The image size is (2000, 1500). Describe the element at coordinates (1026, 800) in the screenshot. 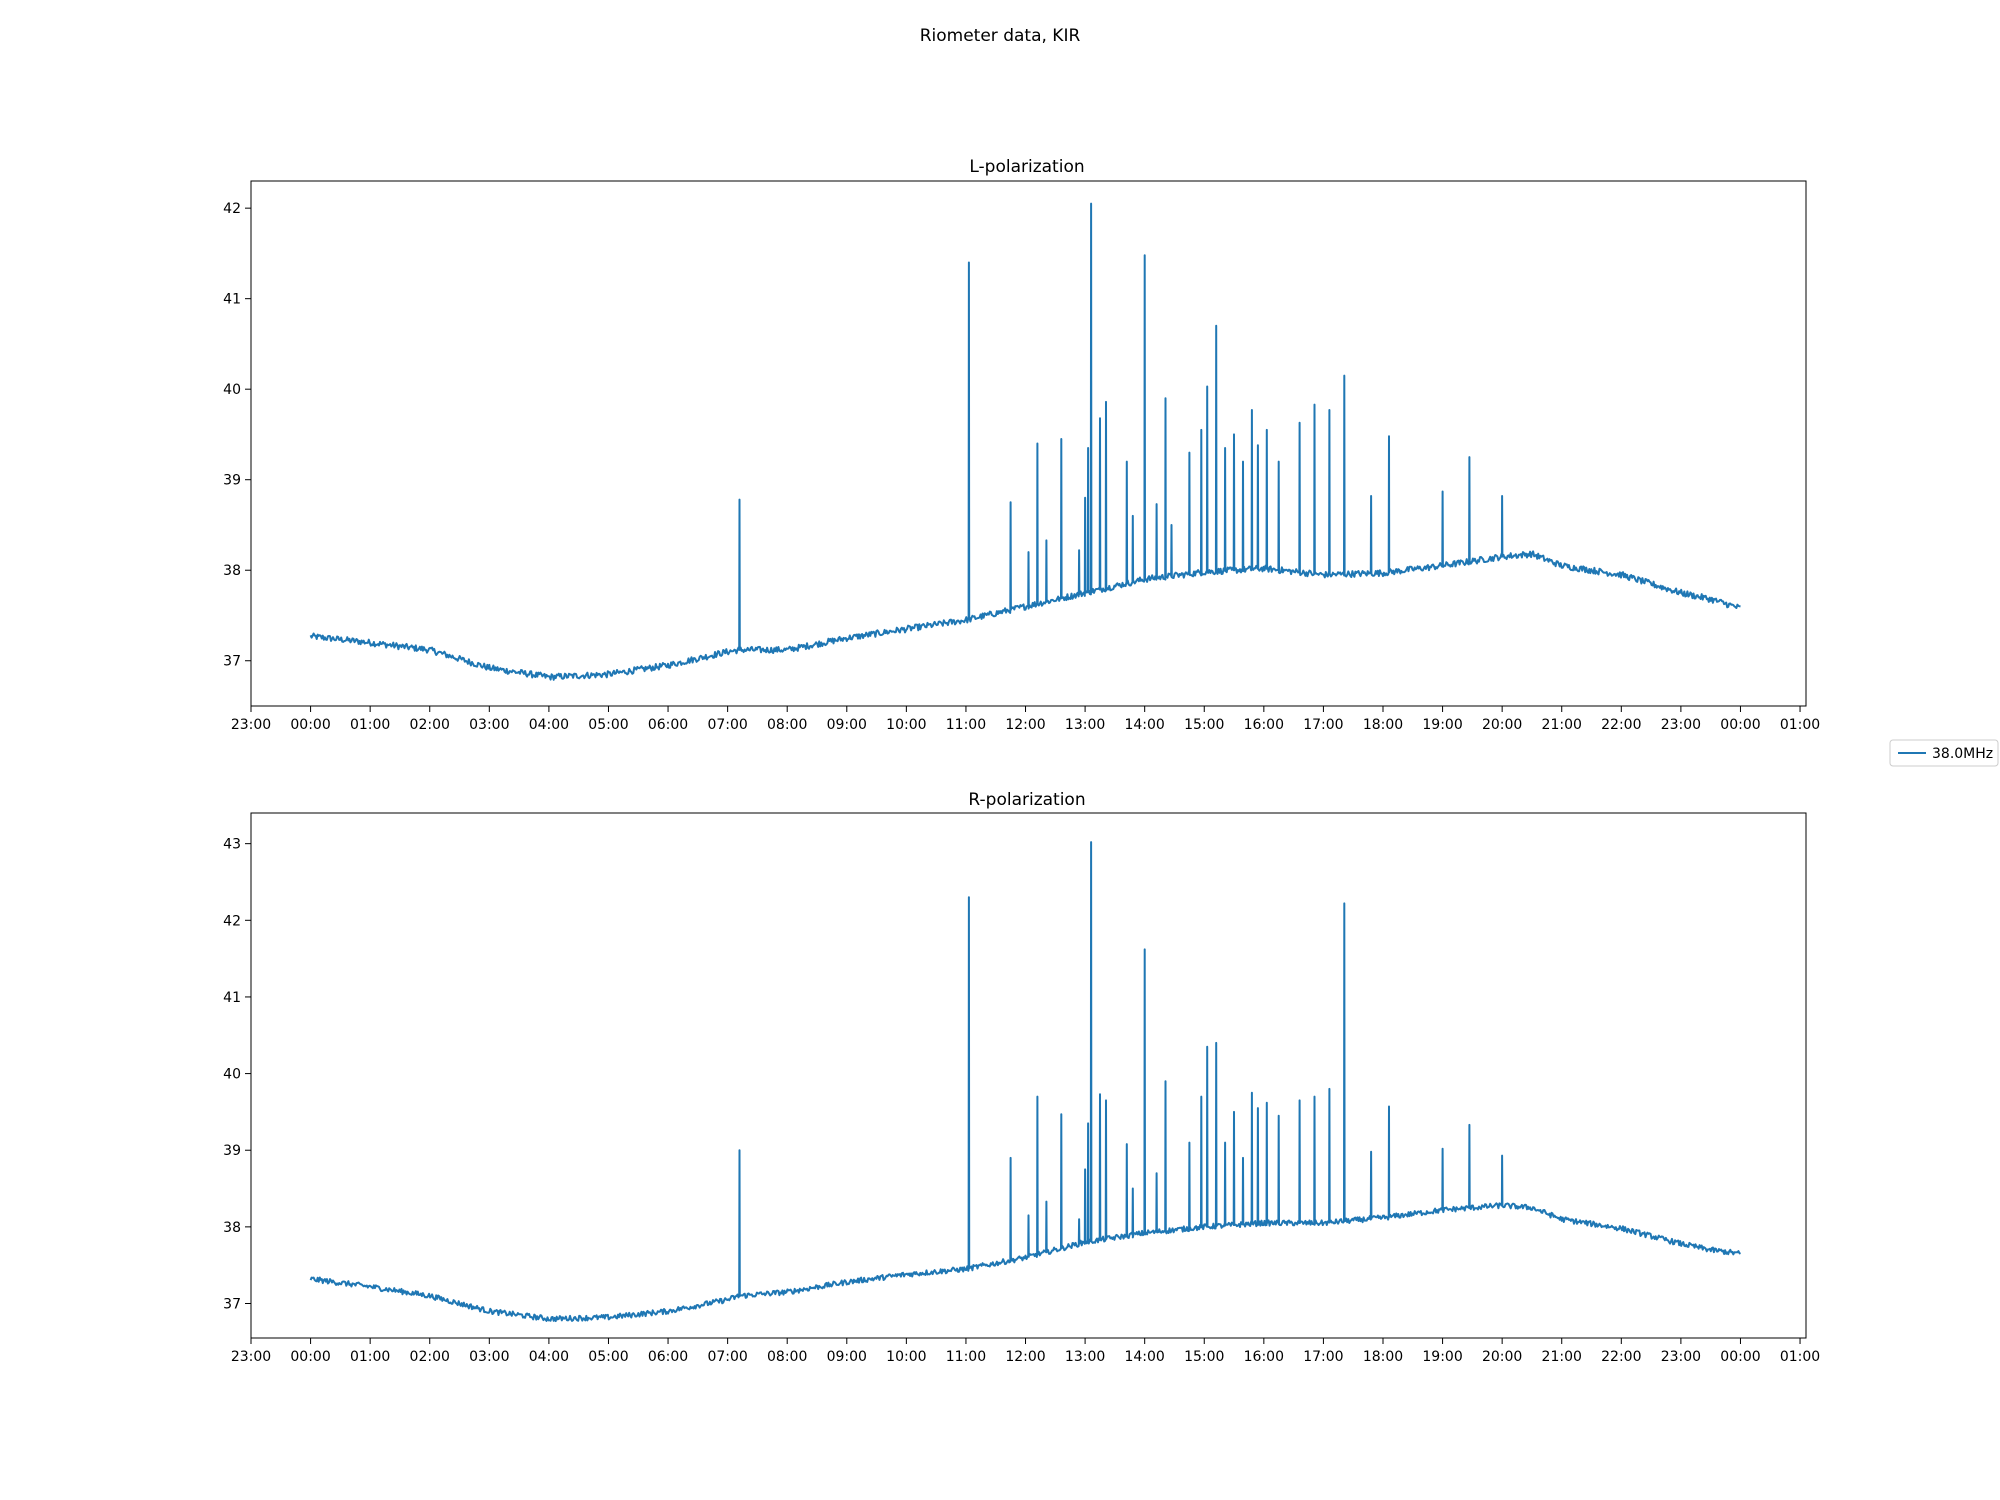

I see `panel-title-r-polarization: R-polarization` at that location.